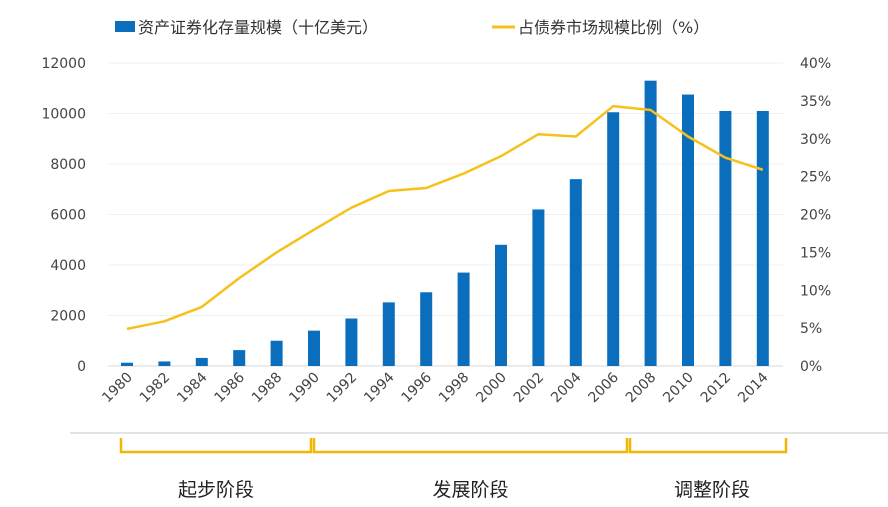 The width and height of the screenshot is (888, 507). What do you see at coordinates (68, 266) in the screenshot?
I see `y-left-tick-label: 4000` at bounding box center [68, 266].